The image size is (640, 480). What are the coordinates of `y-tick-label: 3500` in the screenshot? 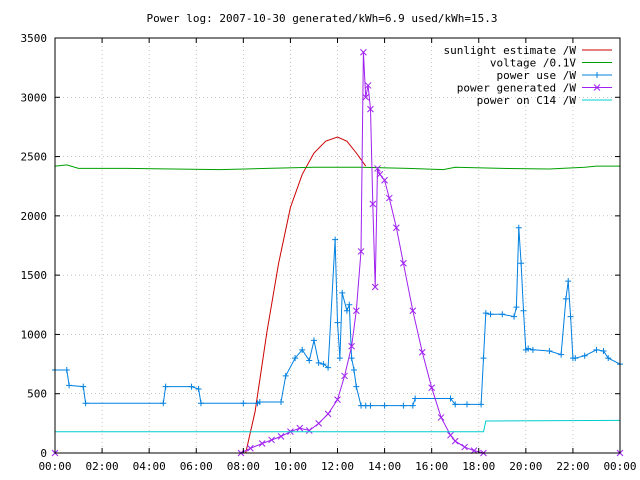 It's located at (34, 38).